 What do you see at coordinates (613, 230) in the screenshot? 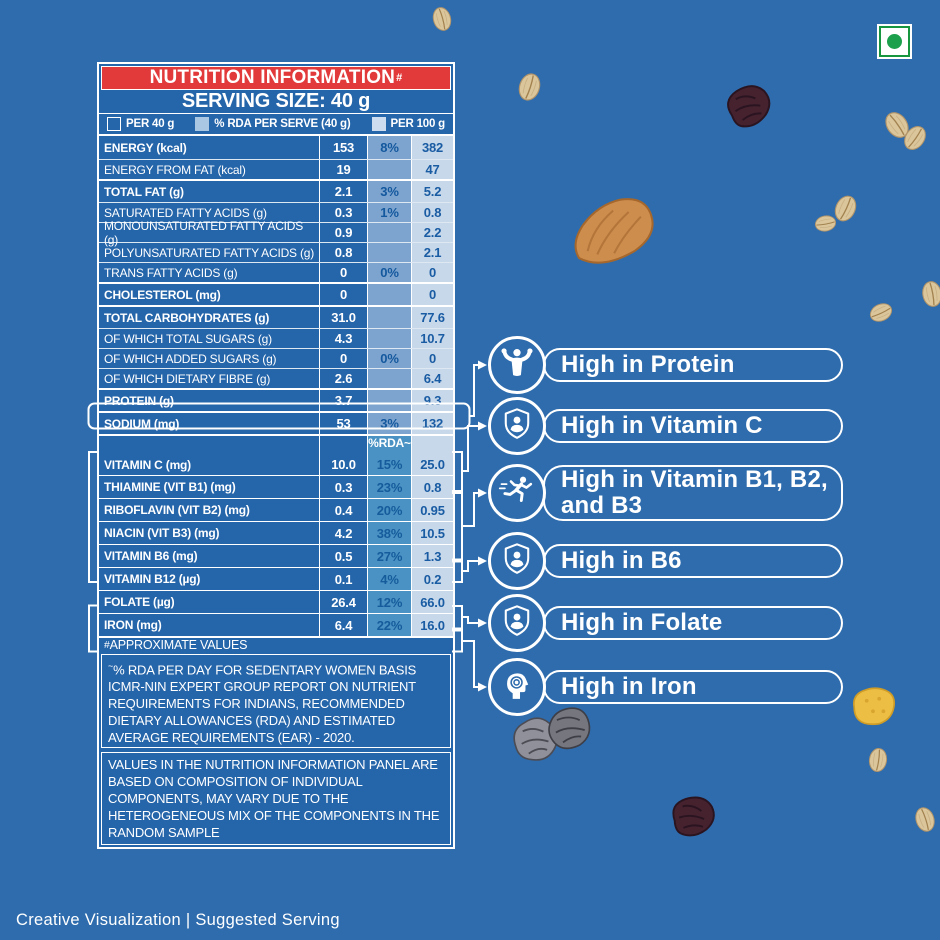
I see `almond` at bounding box center [613, 230].